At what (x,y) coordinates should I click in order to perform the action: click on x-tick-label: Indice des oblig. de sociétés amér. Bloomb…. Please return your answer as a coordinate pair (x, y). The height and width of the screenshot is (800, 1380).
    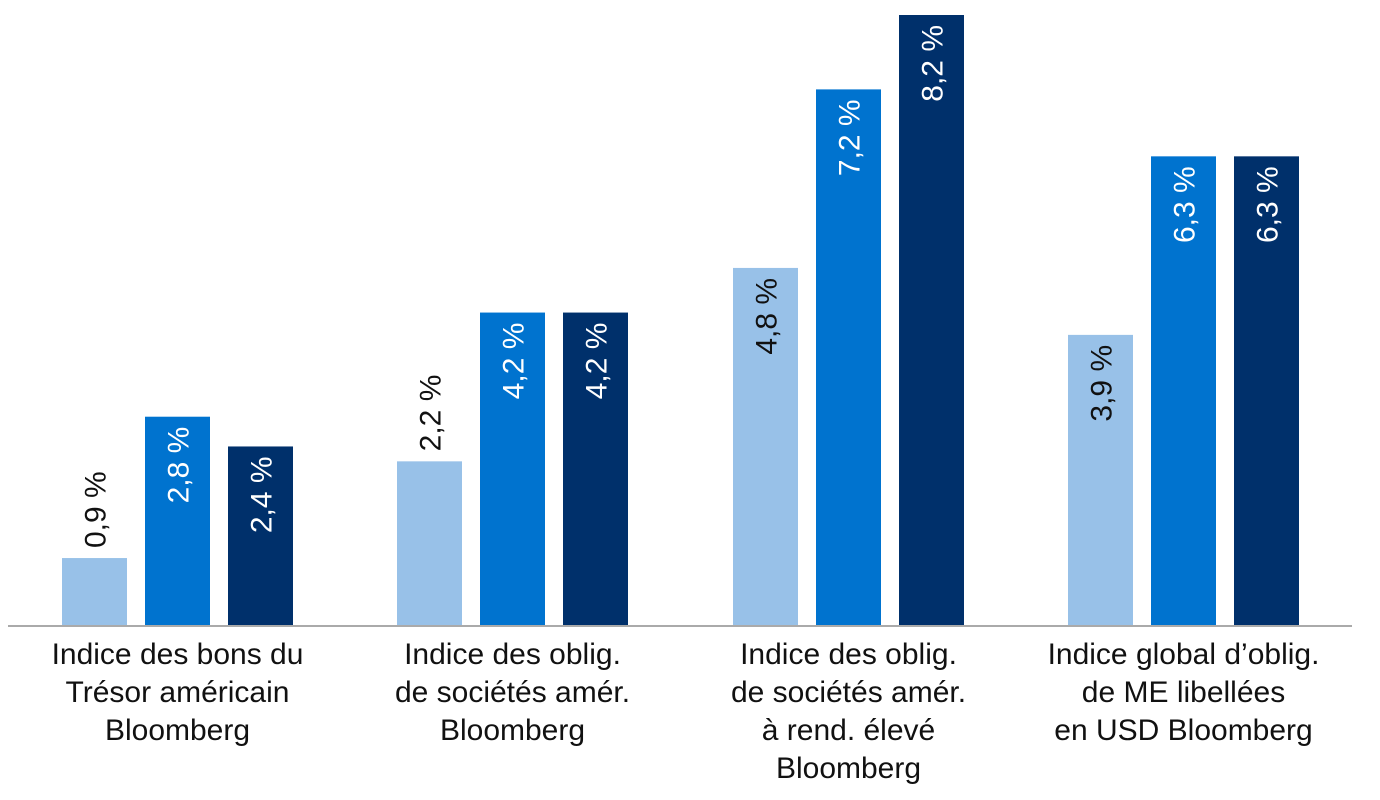
    Looking at the image, I should click on (512, 692).